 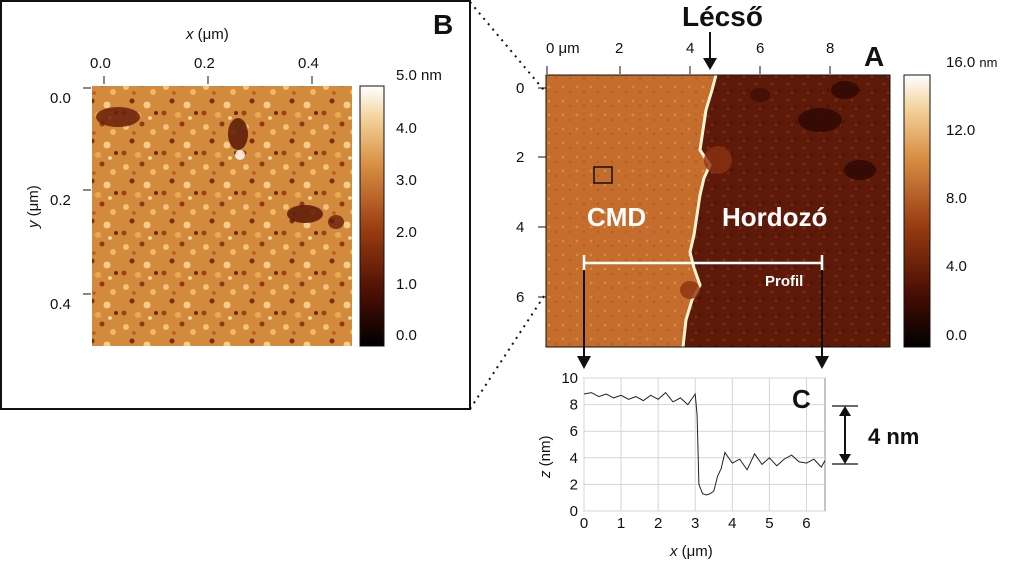 What do you see at coordinates (616, 217) in the screenshot?
I see `cmd-label: CMD` at bounding box center [616, 217].